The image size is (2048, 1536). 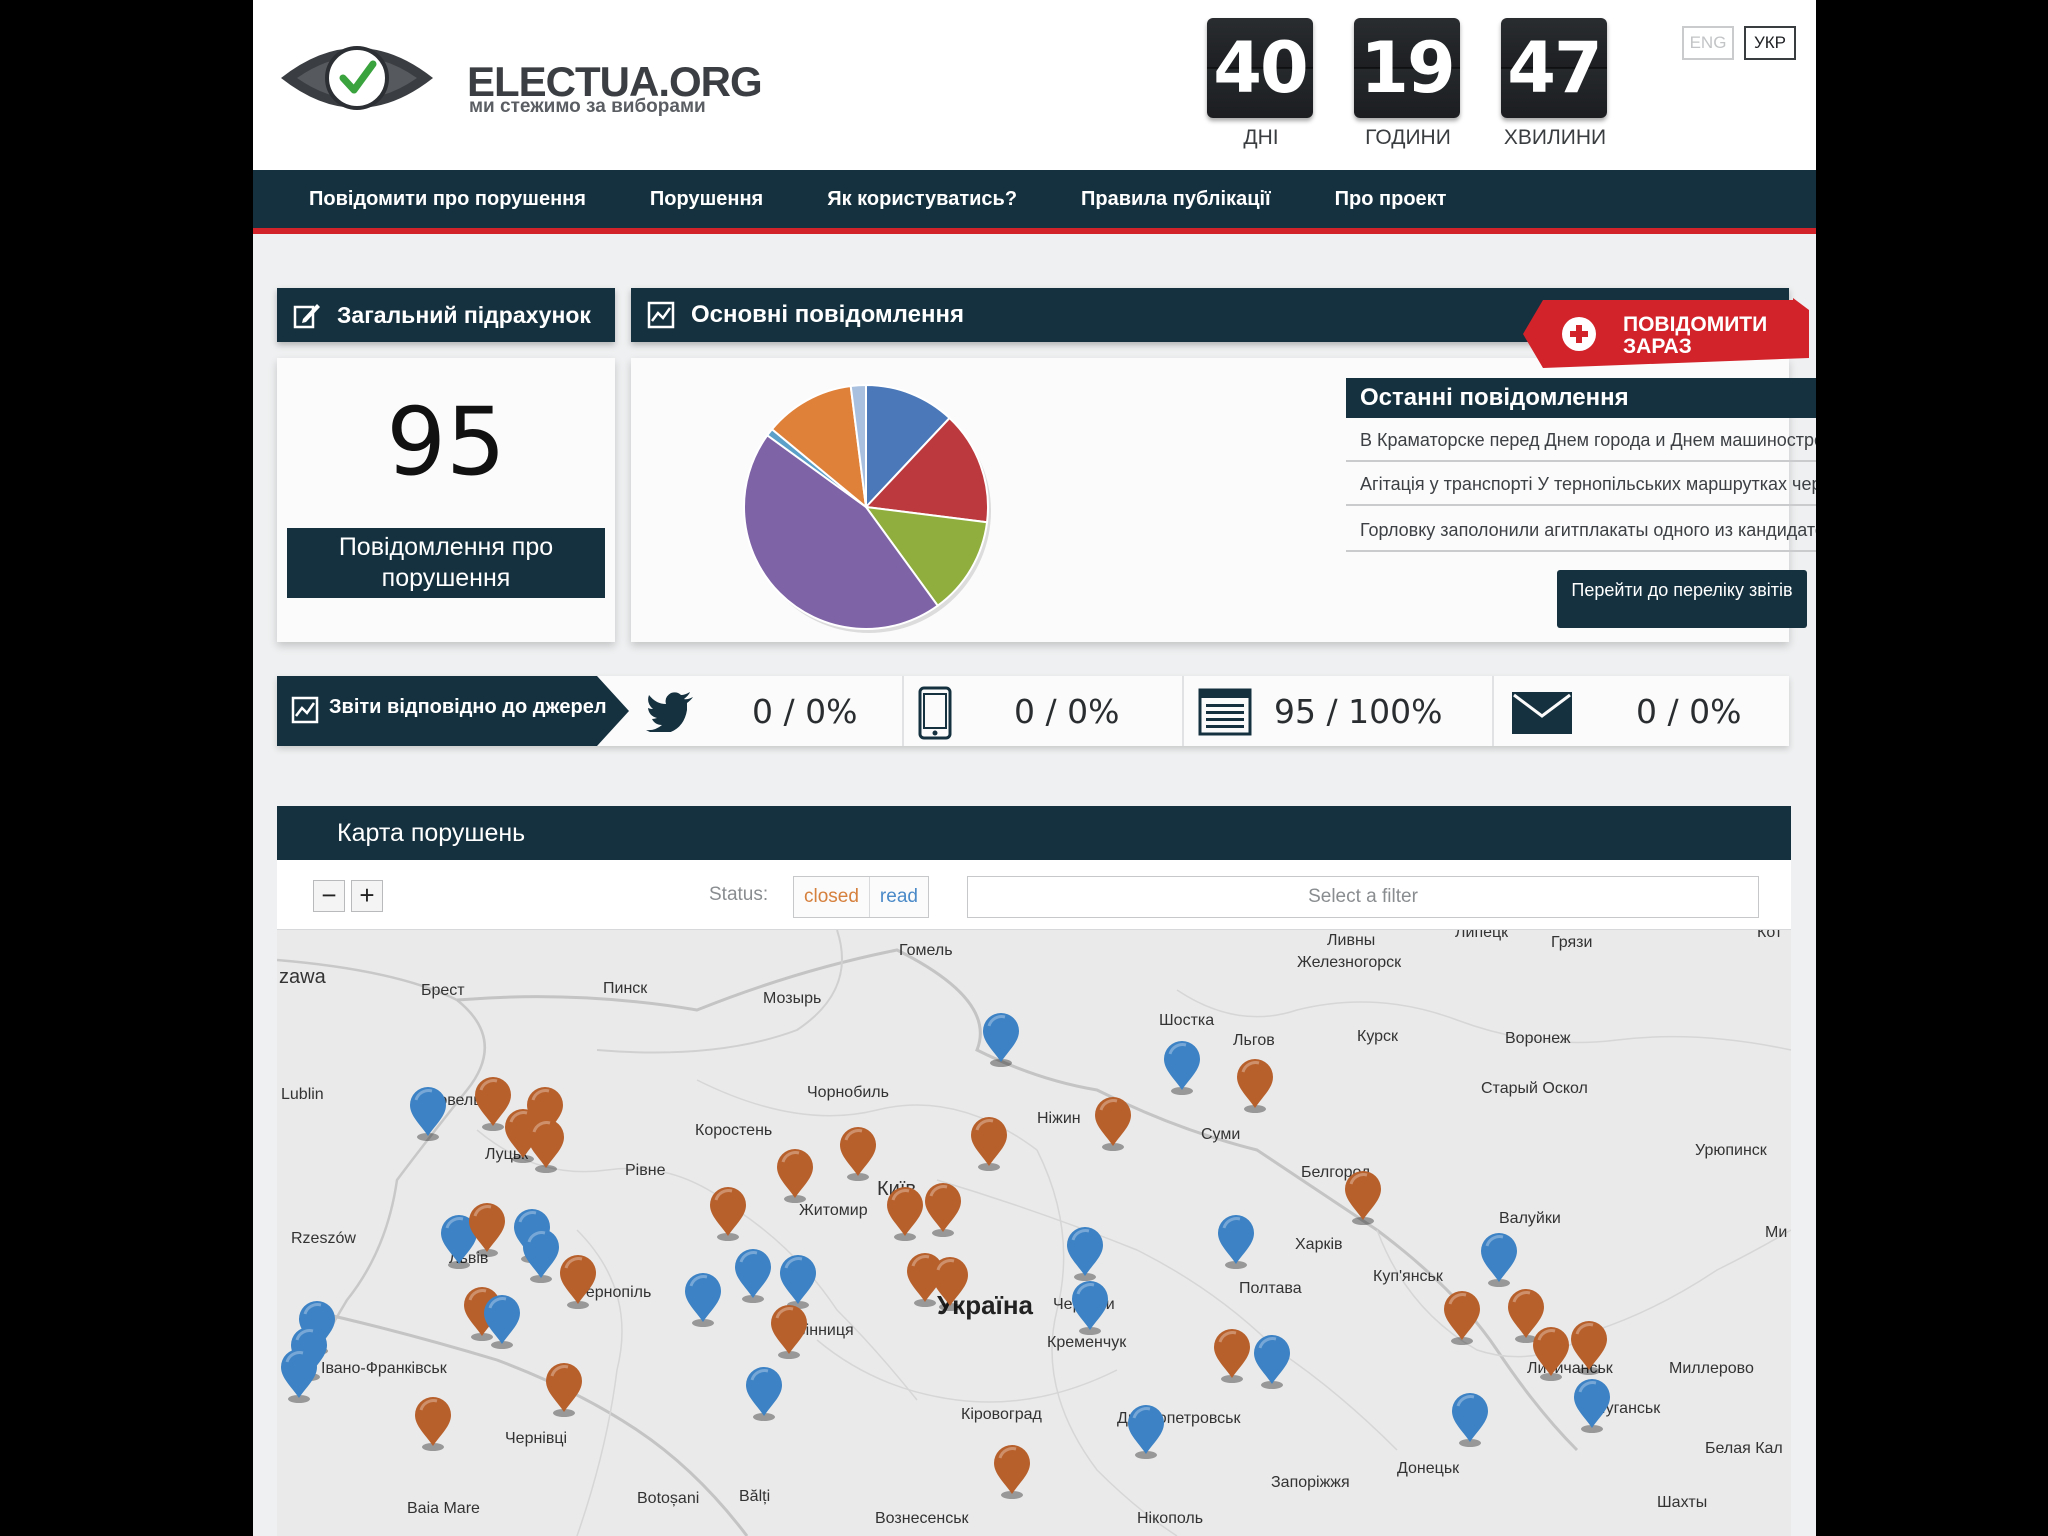 What do you see at coordinates (447, 198) in the screenshot?
I see `nav-report-violation: Повідомити про порушення` at bounding box center [447, 198].